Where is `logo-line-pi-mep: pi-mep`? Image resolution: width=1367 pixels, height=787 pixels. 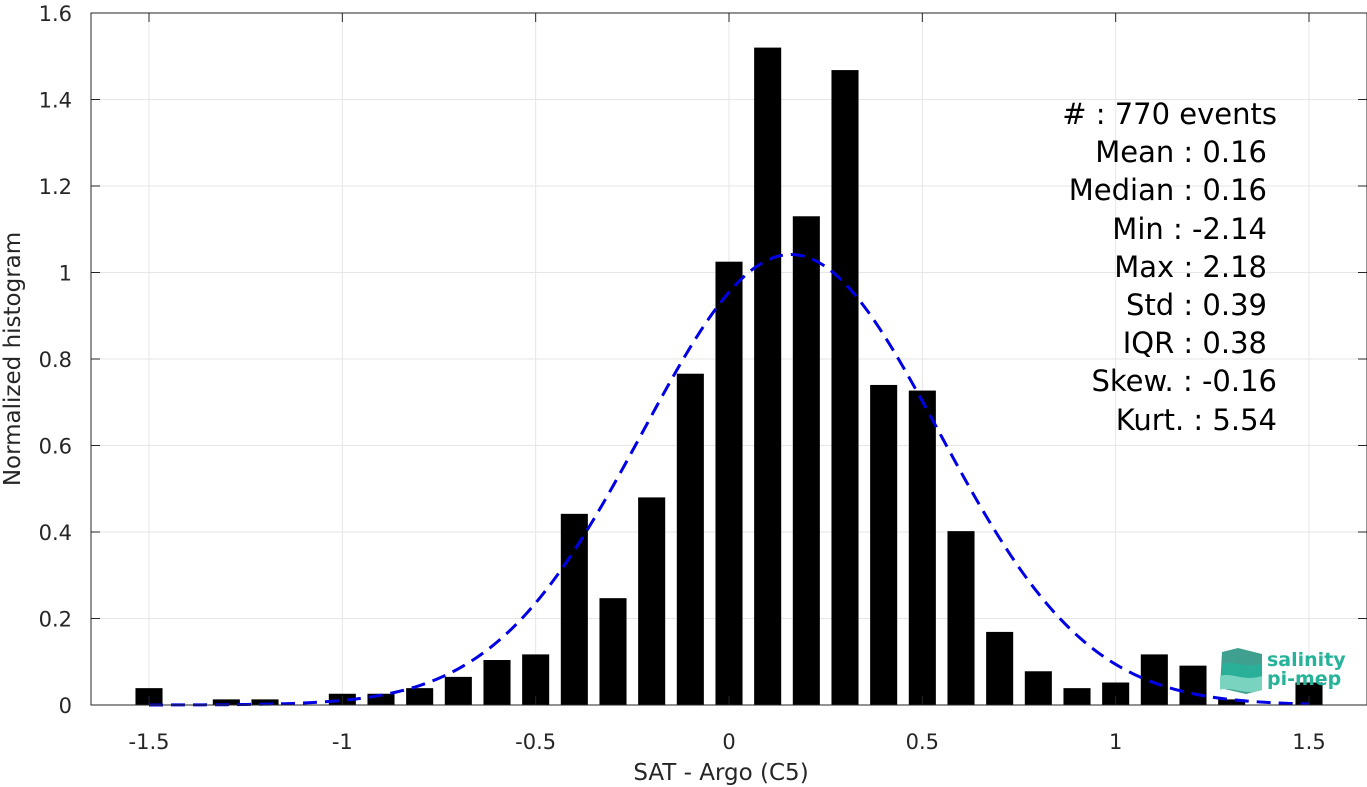 logo-line-pi-mep: pi-mep is located at coordinates (1304, 679).